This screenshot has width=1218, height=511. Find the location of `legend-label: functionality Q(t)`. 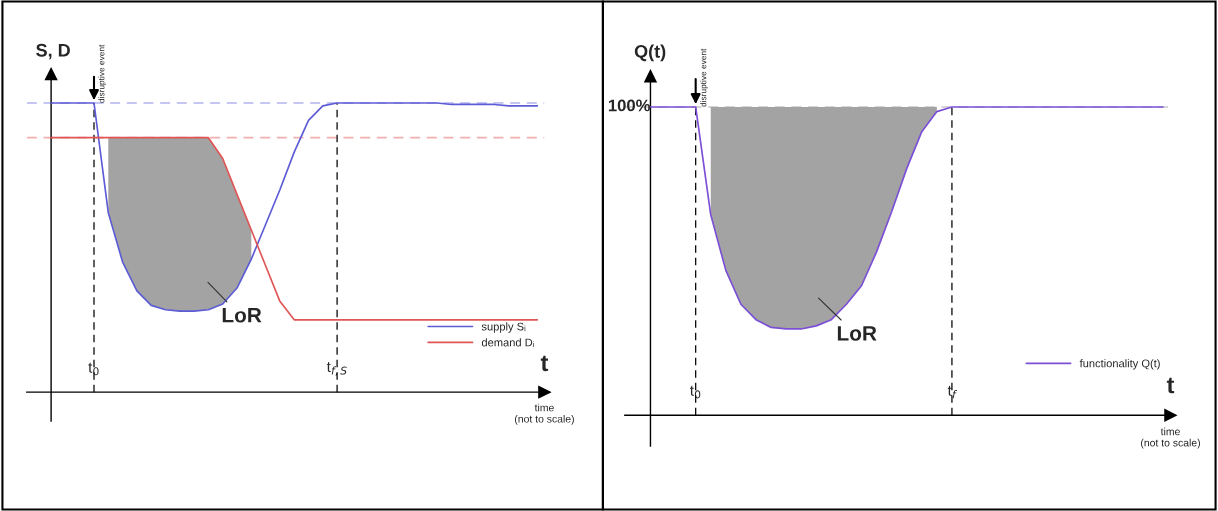

legend-label: functionality Q(t) is located at coordinates (1119, 364).